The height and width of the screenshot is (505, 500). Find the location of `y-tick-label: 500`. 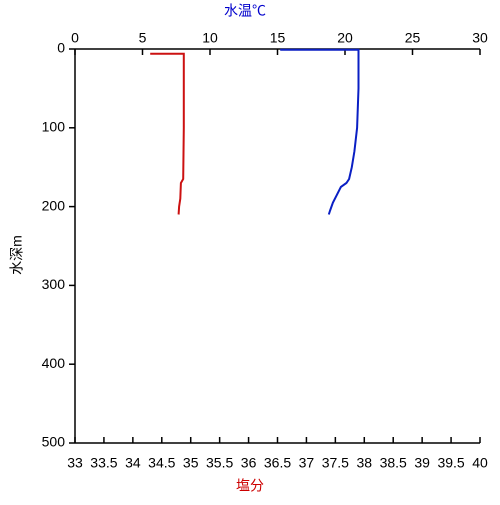

y-tick-label: 500 is located at coordinates (54, 442).